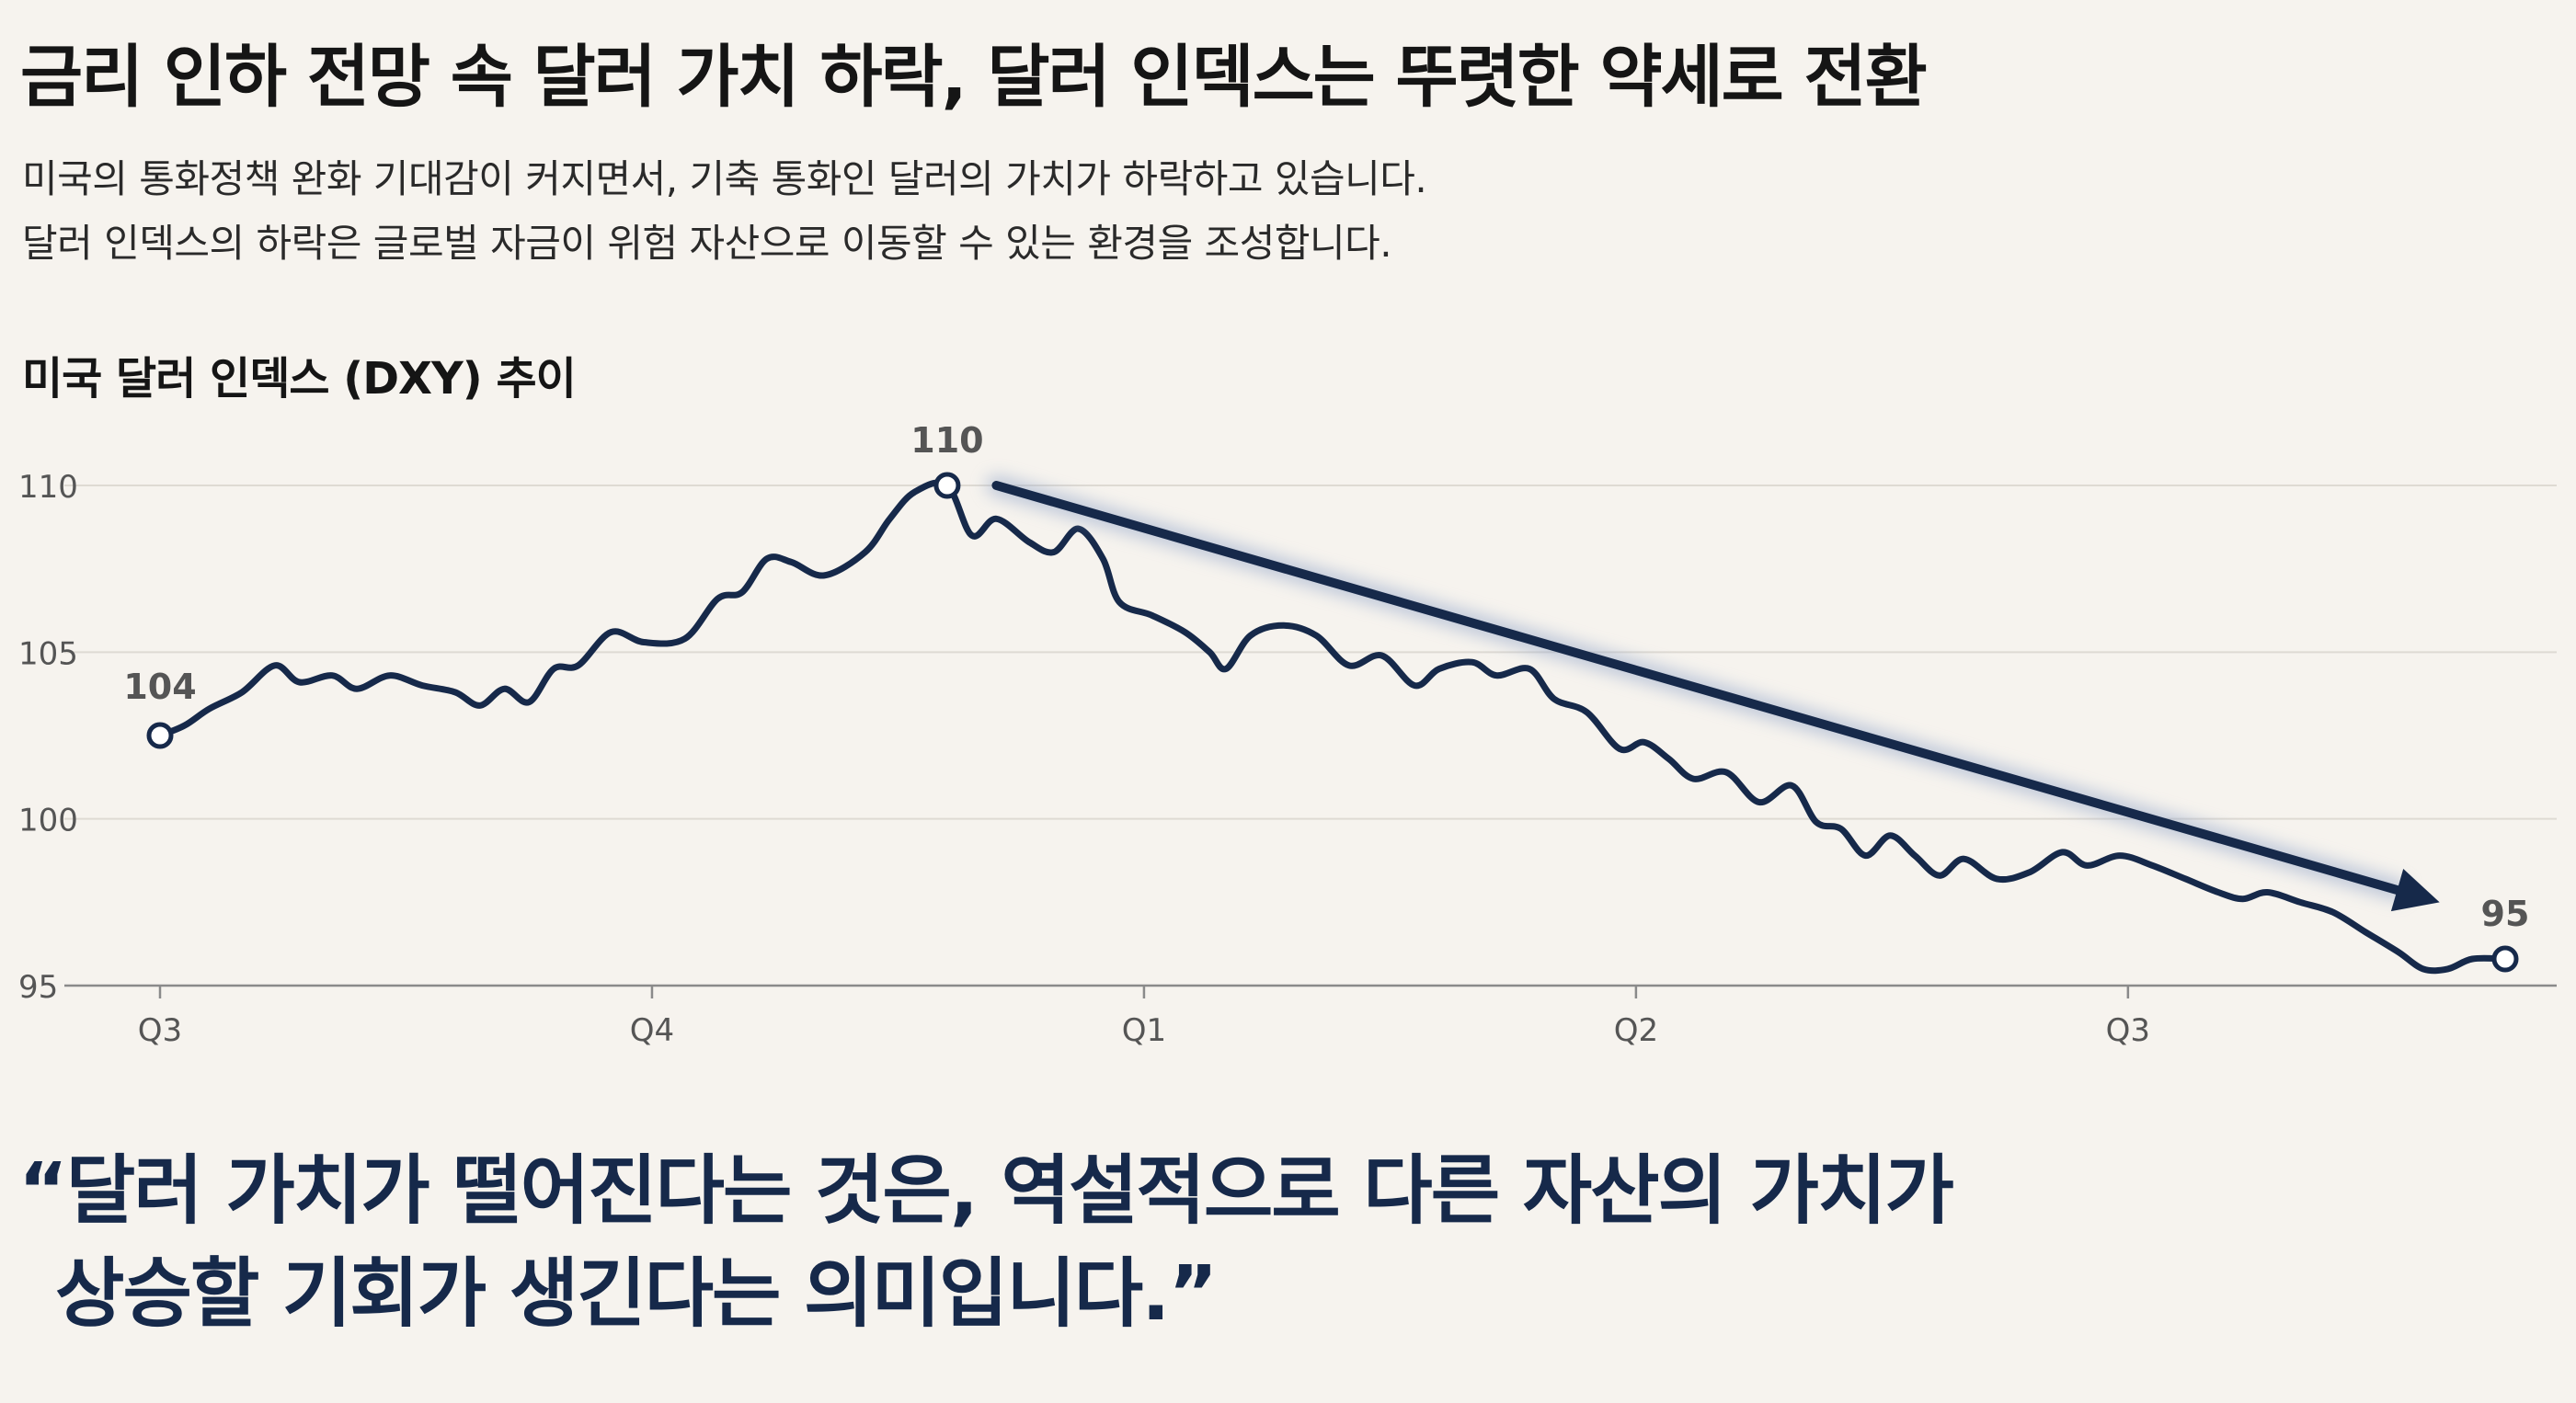  Describe the element at coordinates (160, 1030) in the screenshot. I see `x-tick-label-0: Q3` at that location.